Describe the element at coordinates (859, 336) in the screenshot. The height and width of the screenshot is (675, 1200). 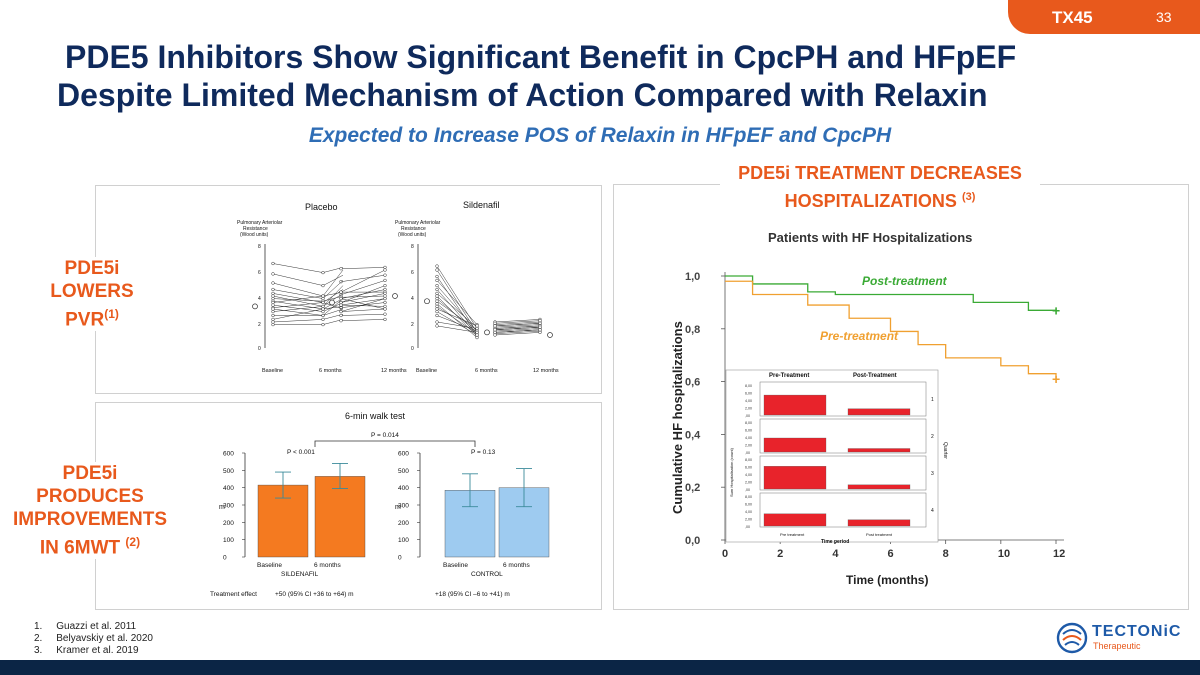
I see `pre-label: Pre-treatment` at that location.